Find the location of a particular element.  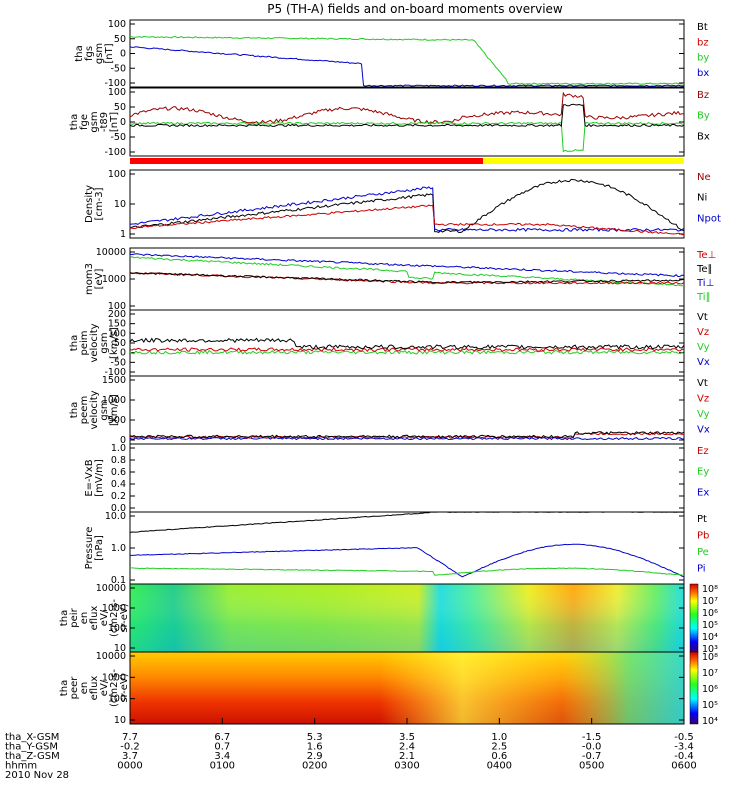

ephemeris-z-value: 0.6 is located at coordinates (499, 756).